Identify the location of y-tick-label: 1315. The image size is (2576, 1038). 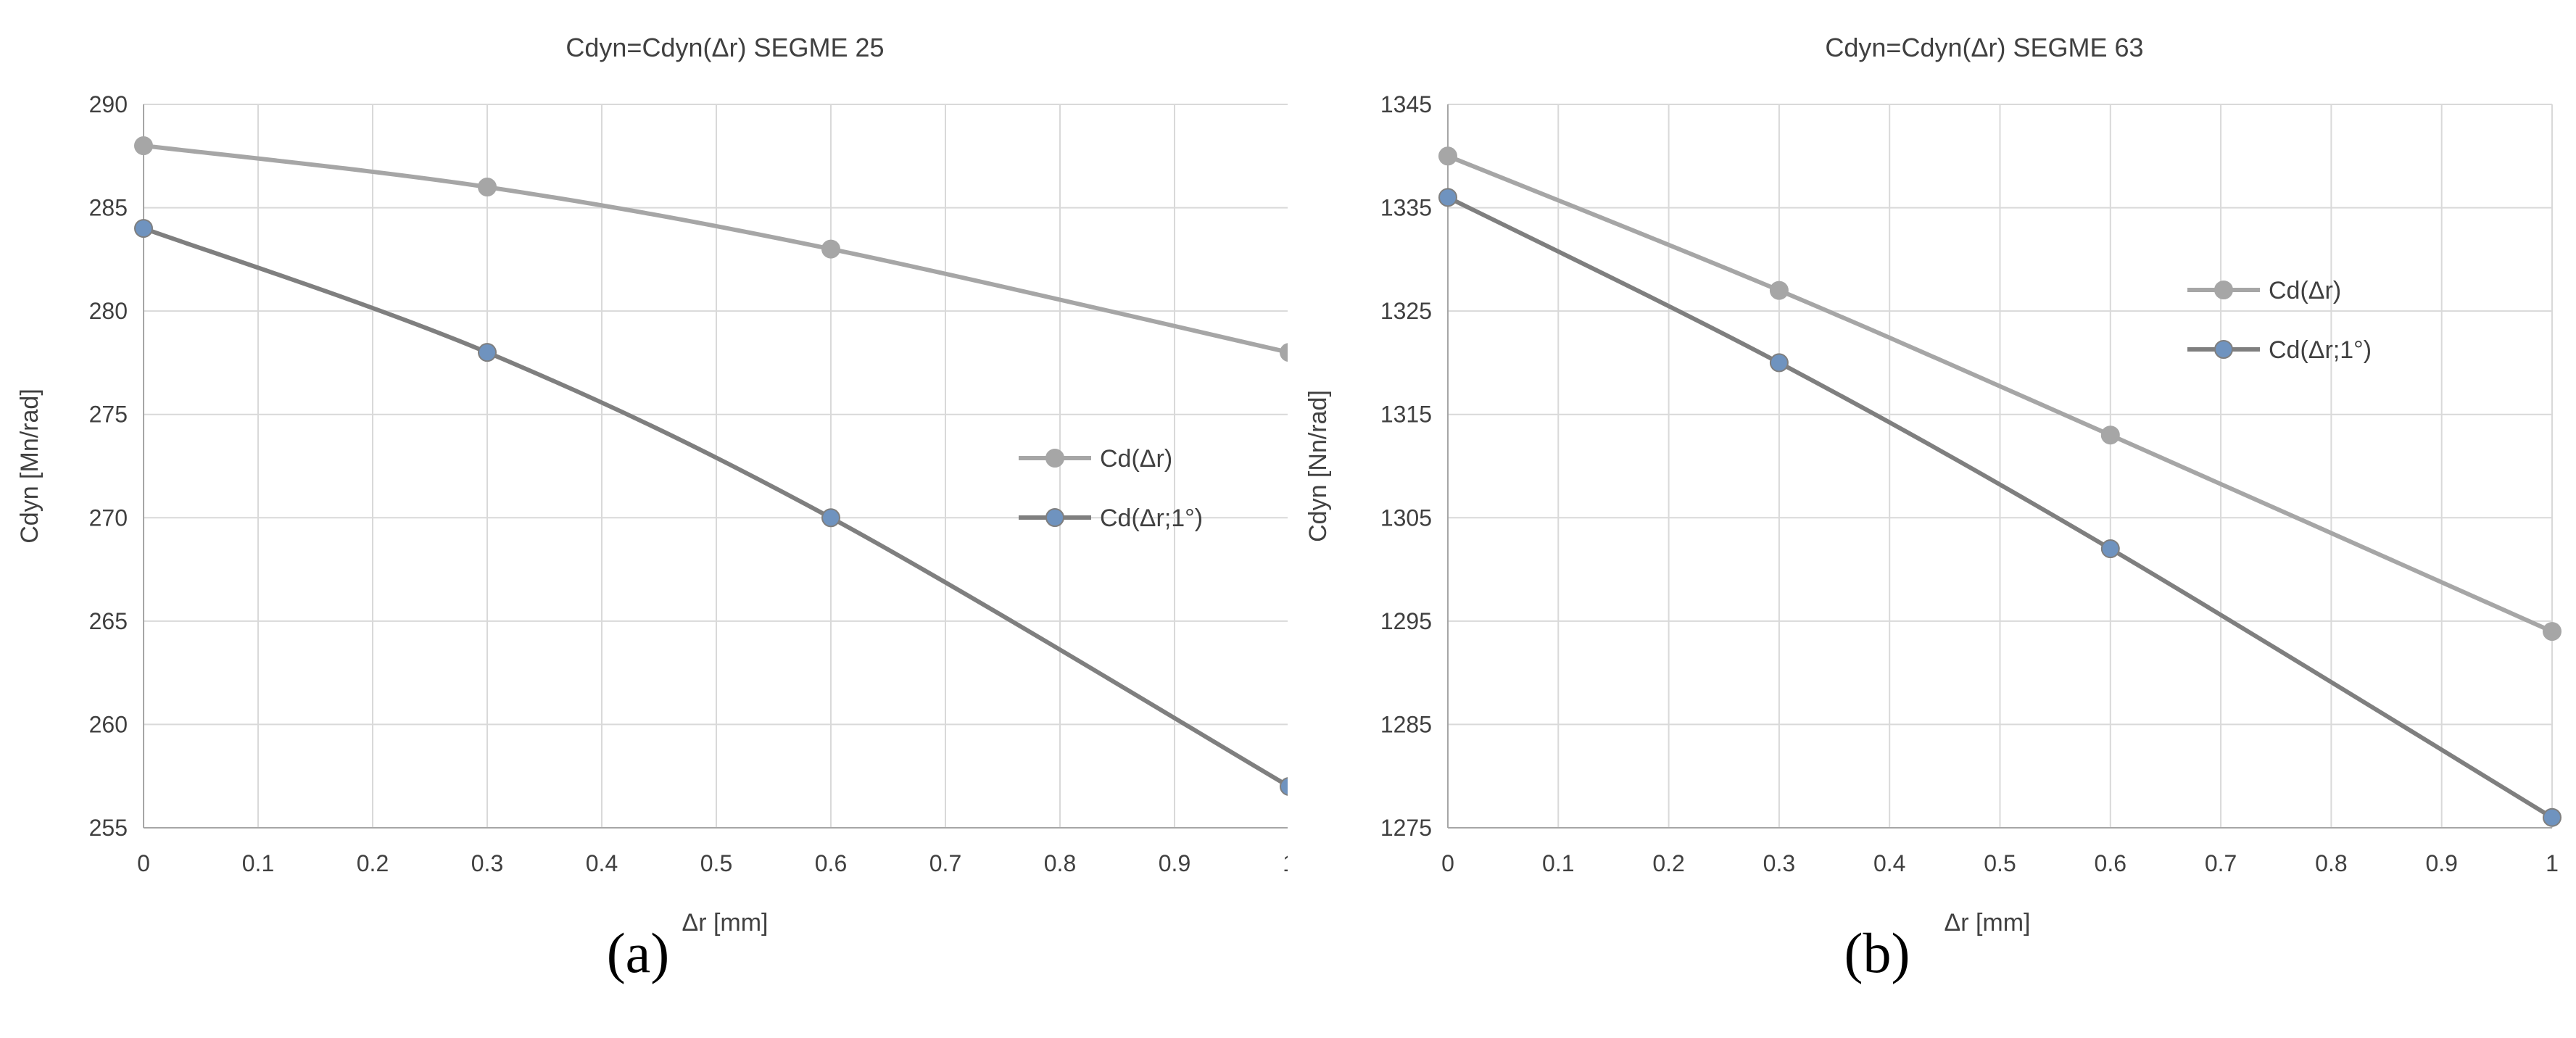
(1406, 415).